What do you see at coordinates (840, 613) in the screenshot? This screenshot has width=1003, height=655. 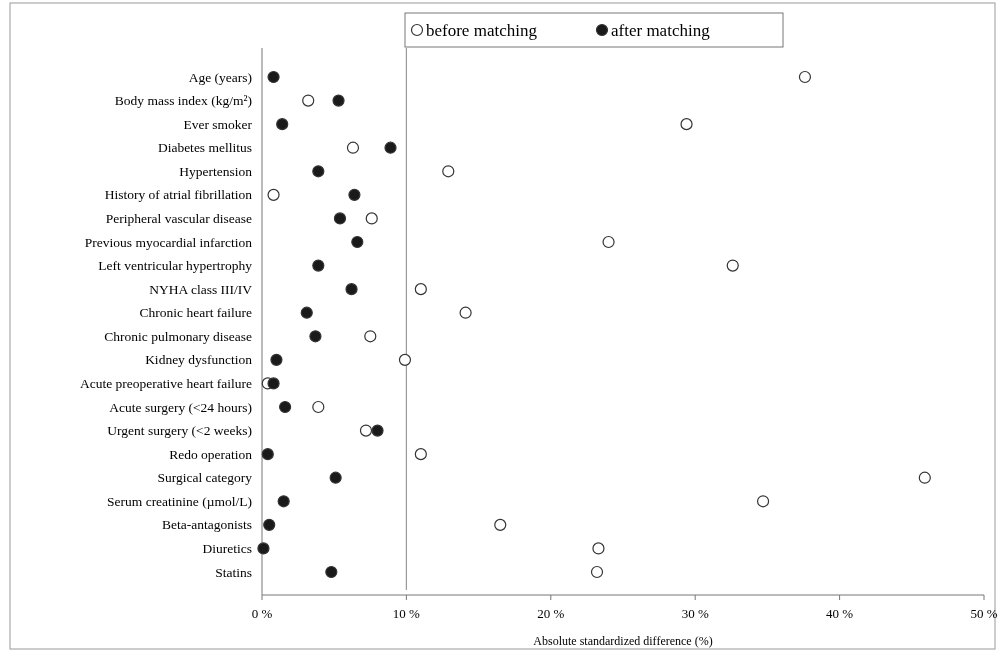 I see `x-tick-label: 40 %` at bounding box center [840, 613].